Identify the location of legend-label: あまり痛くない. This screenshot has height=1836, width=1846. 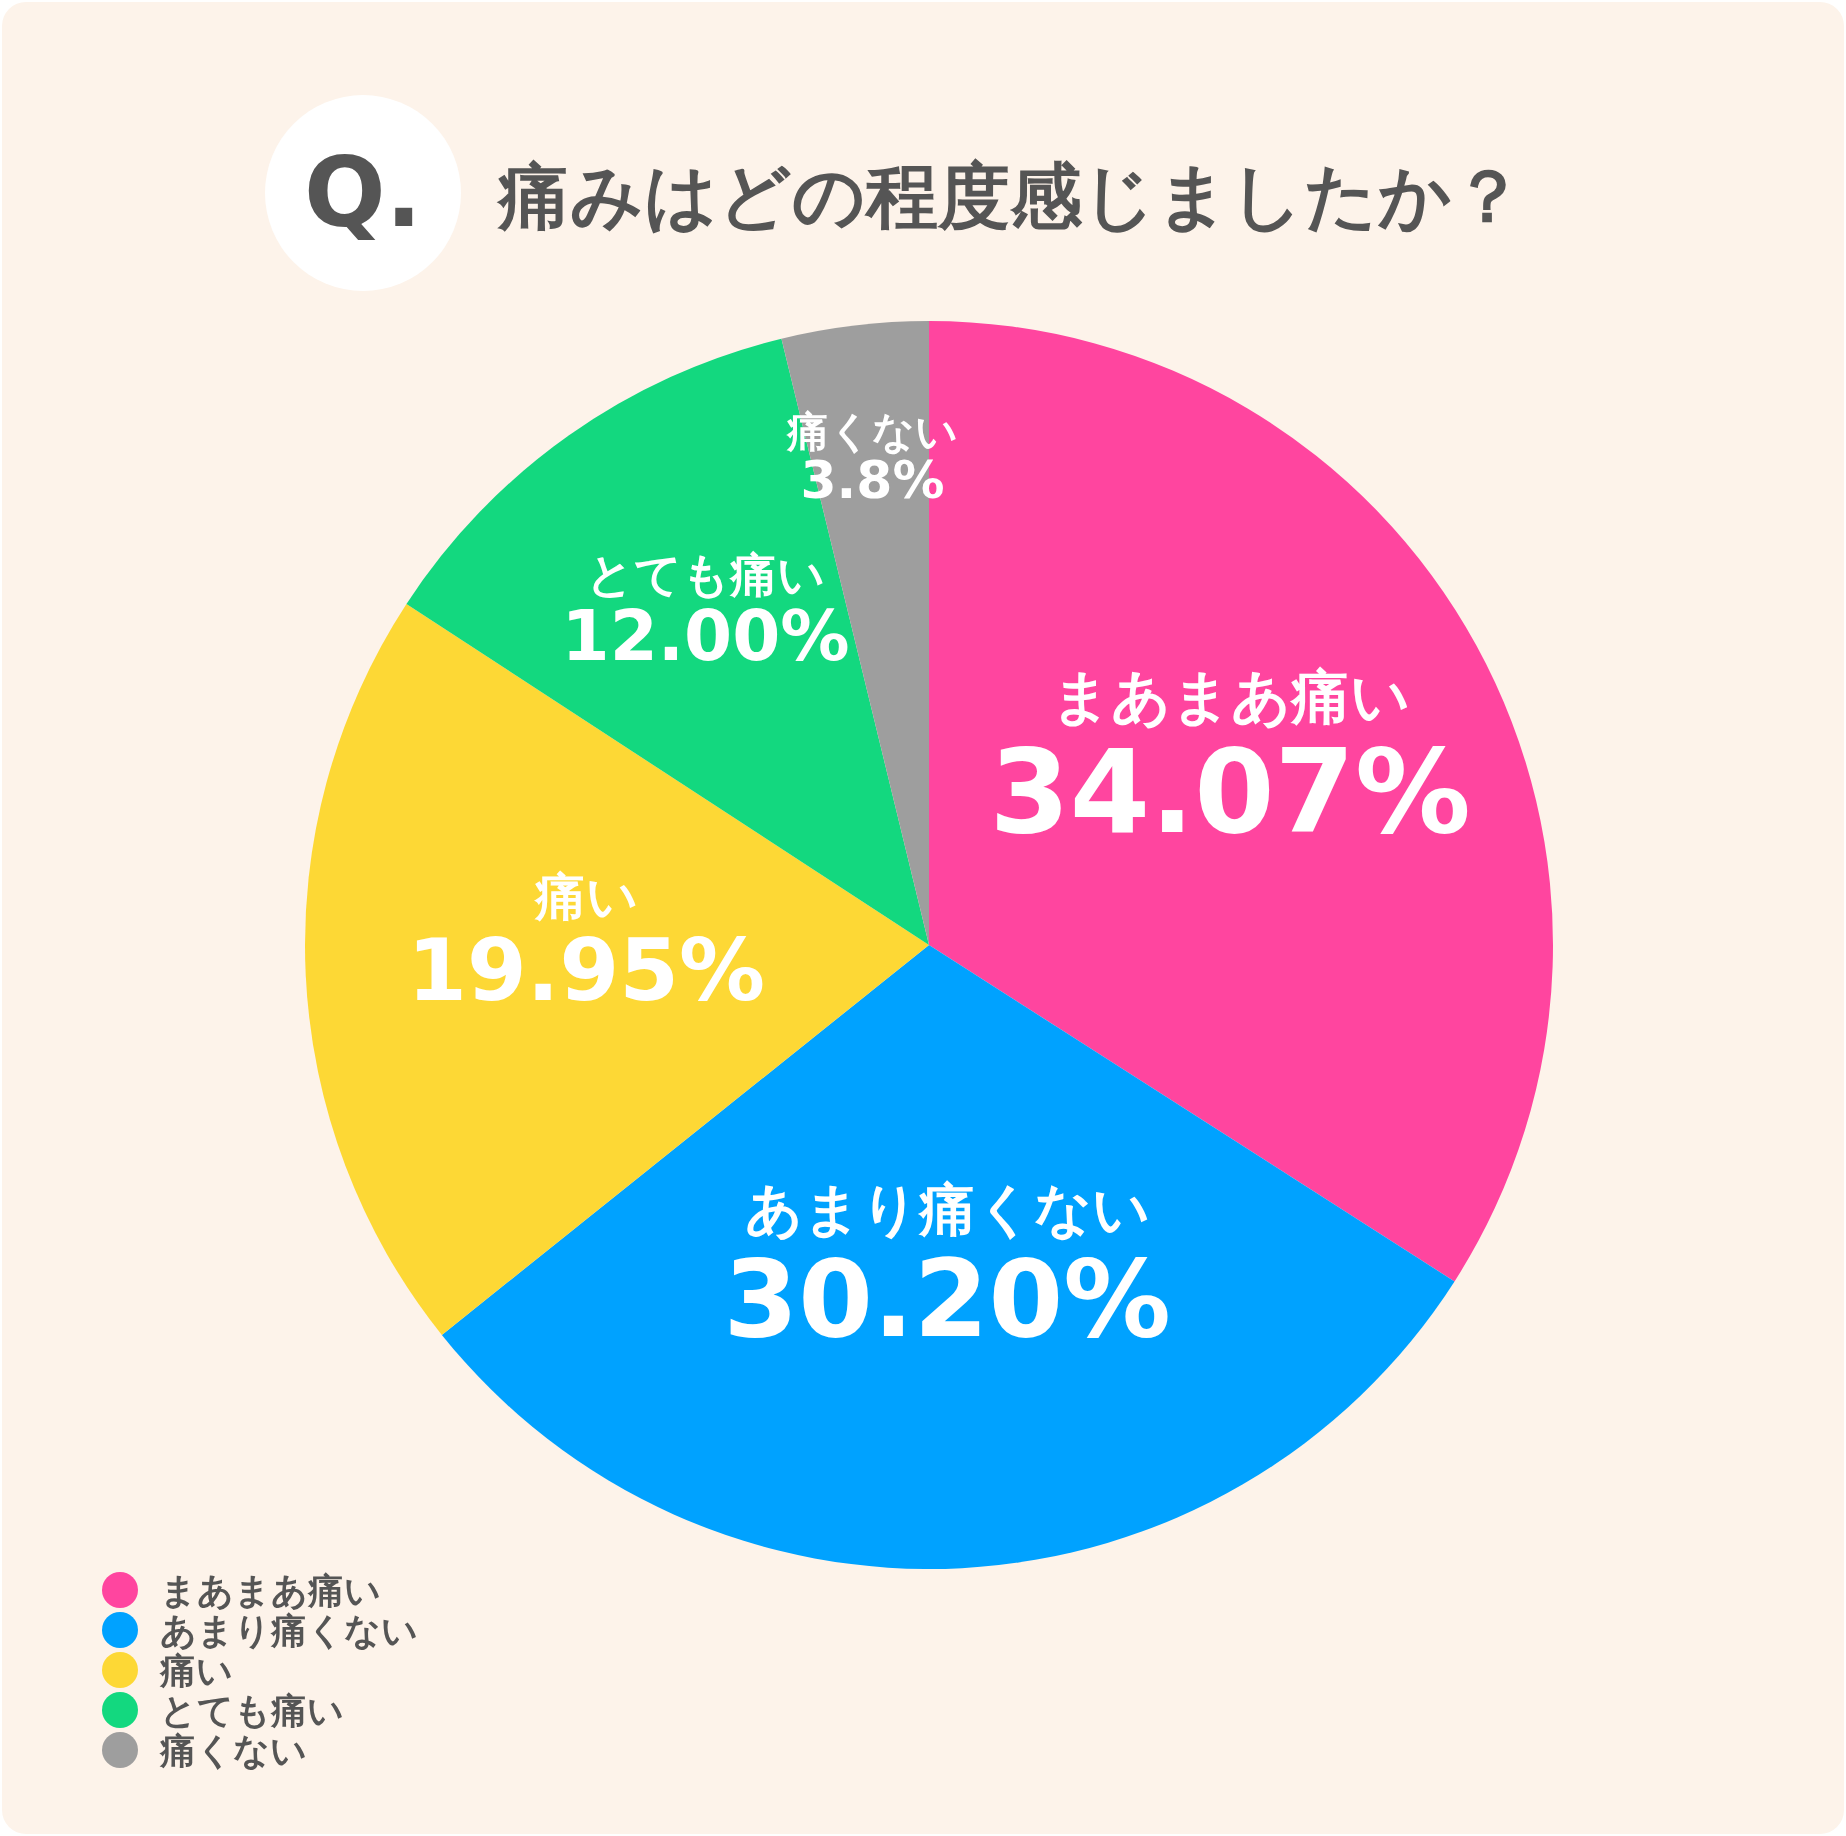
(289, 1630).